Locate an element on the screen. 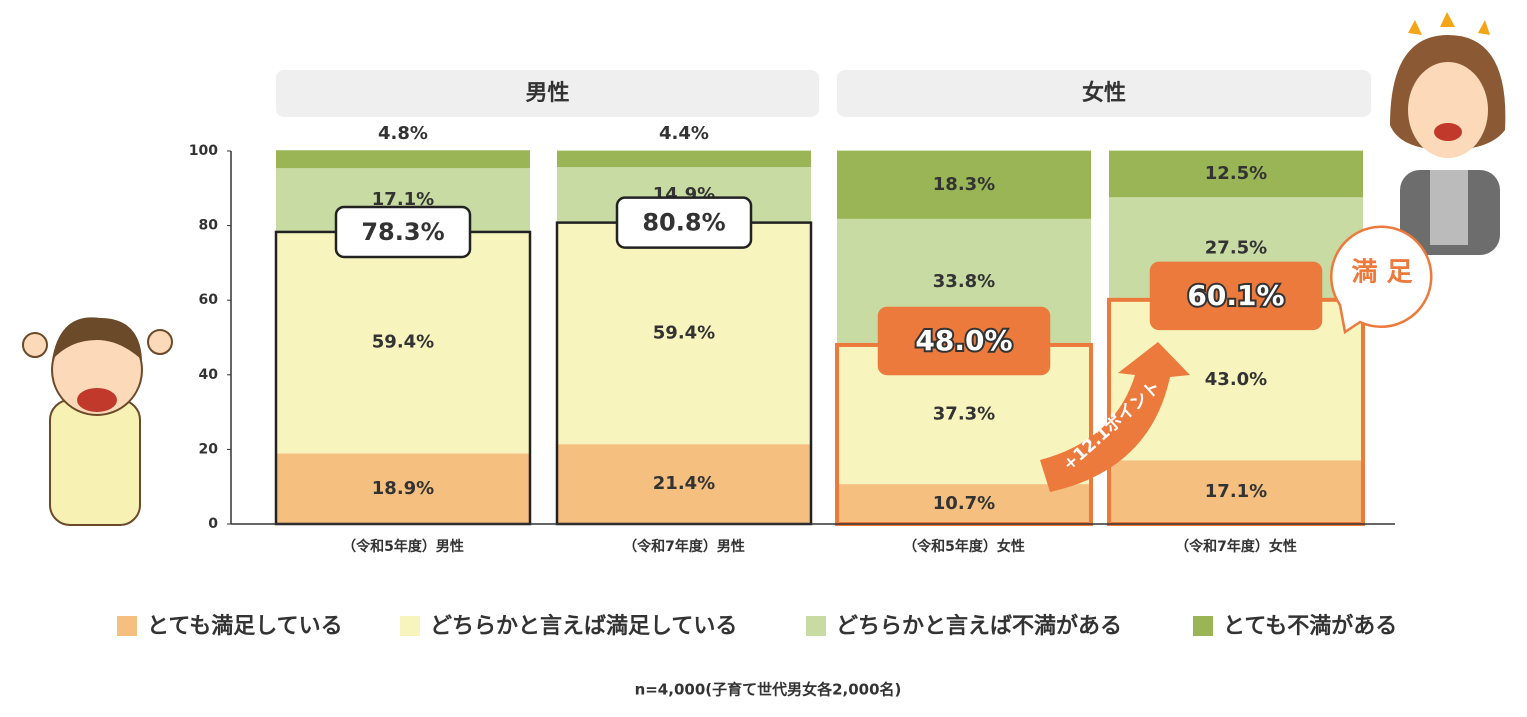 The image size is (1527, 717). man-illustration is located at coordinates (97, 421).